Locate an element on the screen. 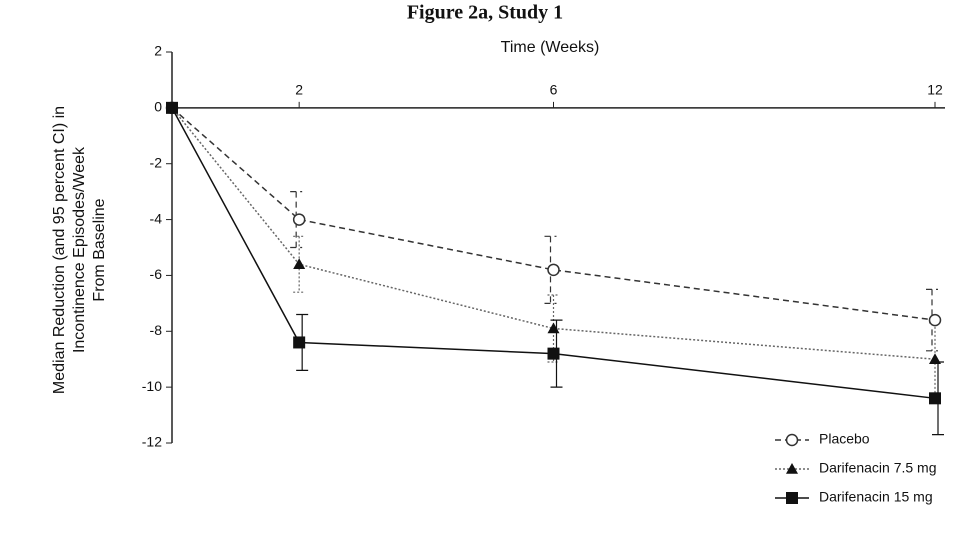  legend-item: Darifenacin 15 mg is located at coordinates (854, 497).